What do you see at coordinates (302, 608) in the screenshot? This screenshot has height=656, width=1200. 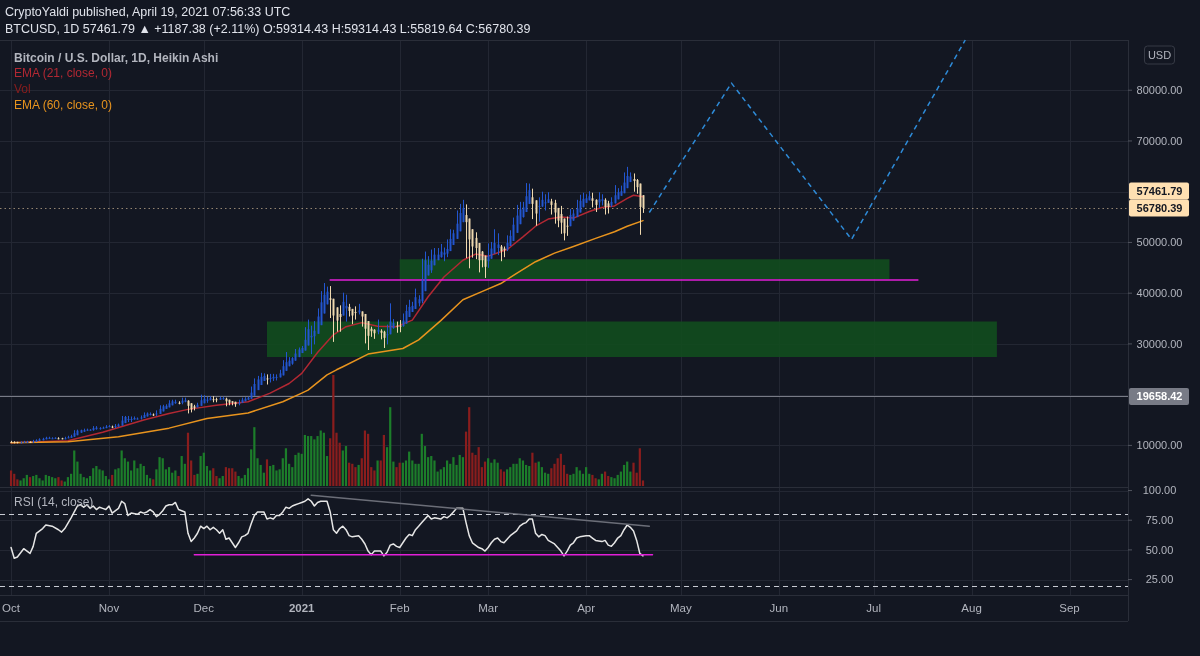 I see `x-tick-label: 2021` at bounding box center [302, 608].